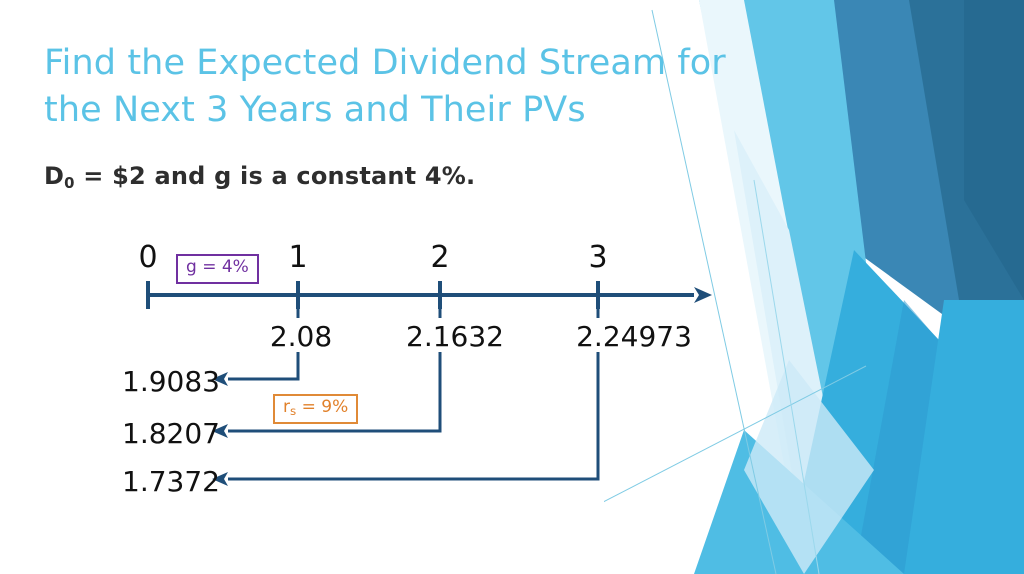  Describe the element at coordinates (171, 381) in the screenshot. I see `present-value-1: 1.9083` at that location.